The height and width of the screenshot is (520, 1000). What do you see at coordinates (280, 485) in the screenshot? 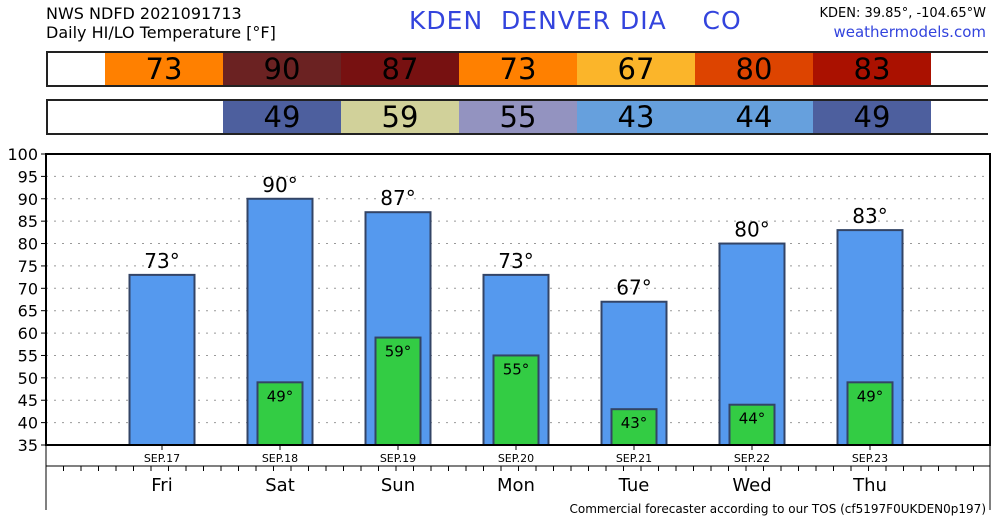
I see `x-day-label: Sat` at bounding box center [280, 485].